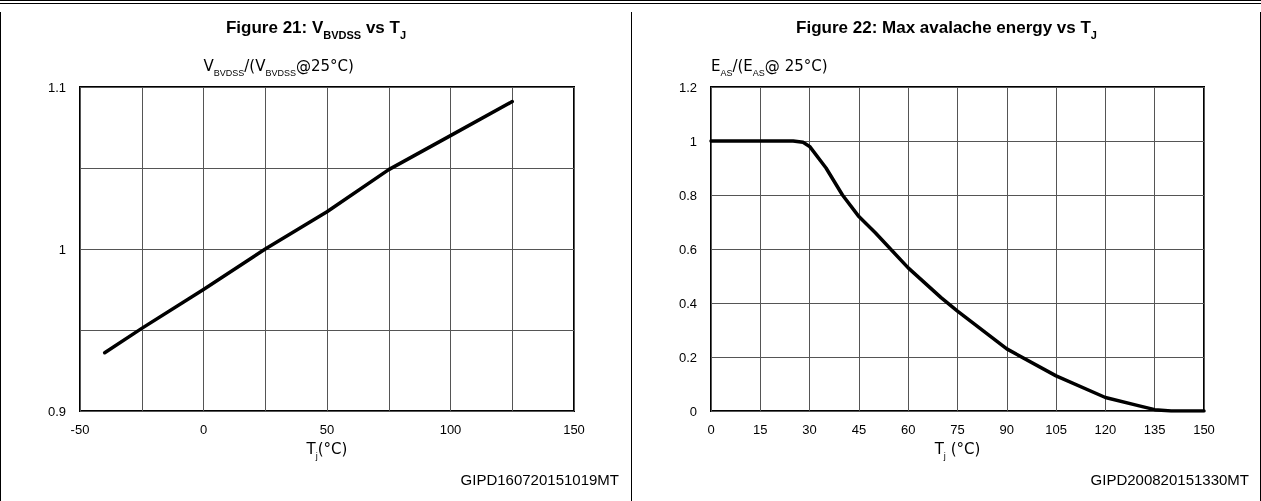  Describe the element at coordinates (858, 429) in the screenshot. I see `x-tick-label: 45` at that location.